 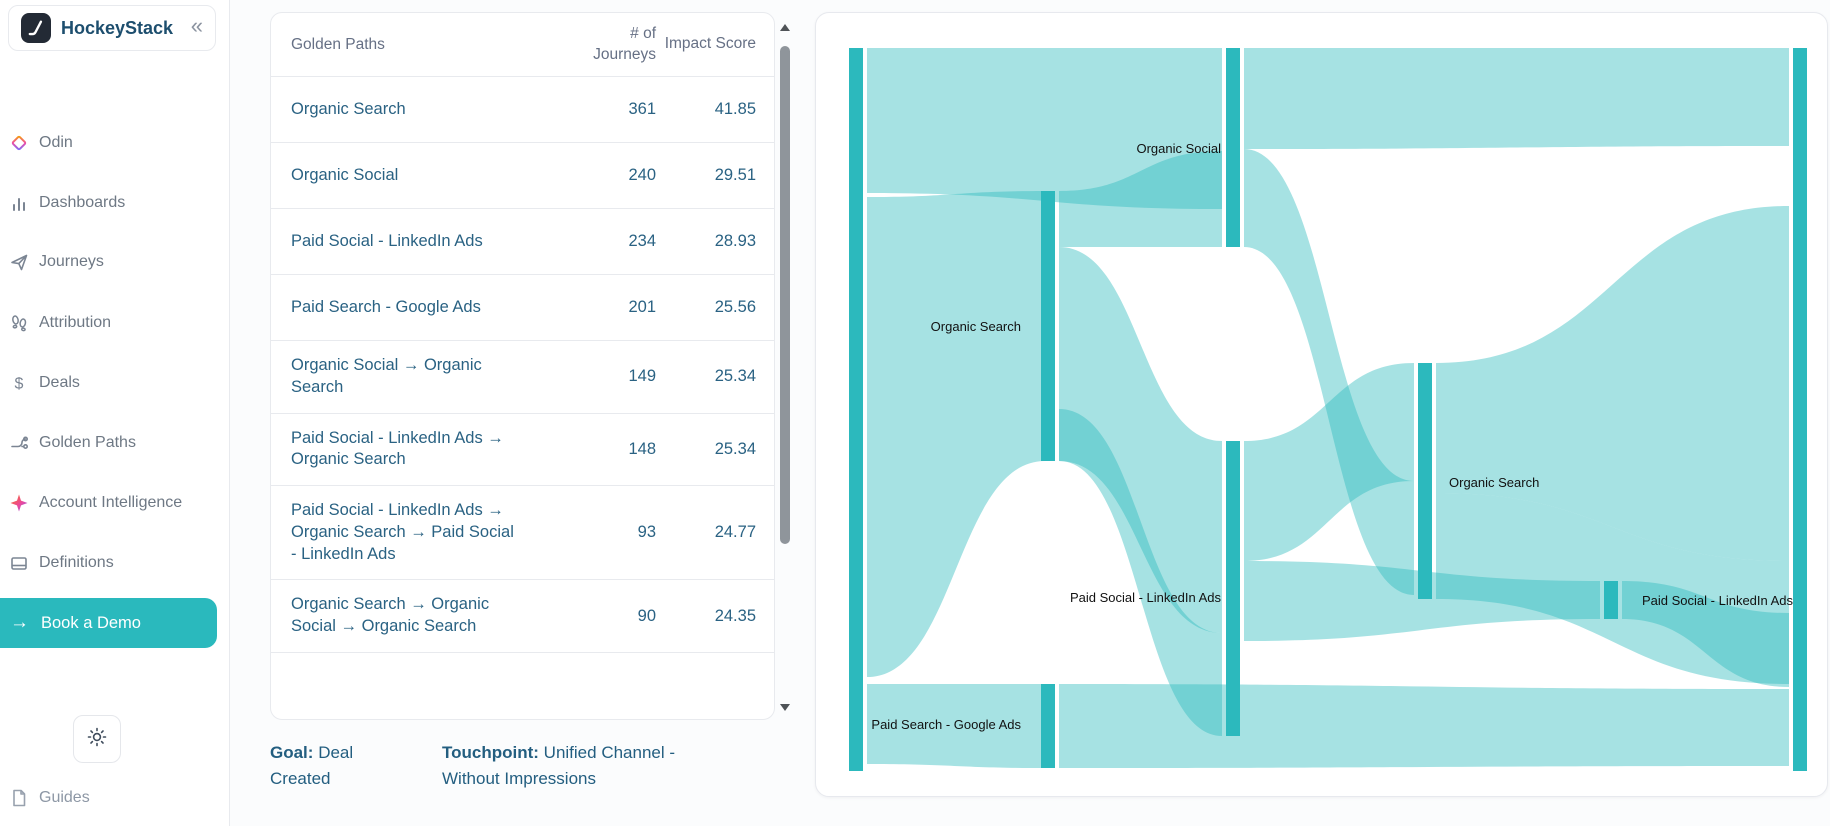 I want to click on column-header-journeys: # of Journeys, so click(x=624, y=43).